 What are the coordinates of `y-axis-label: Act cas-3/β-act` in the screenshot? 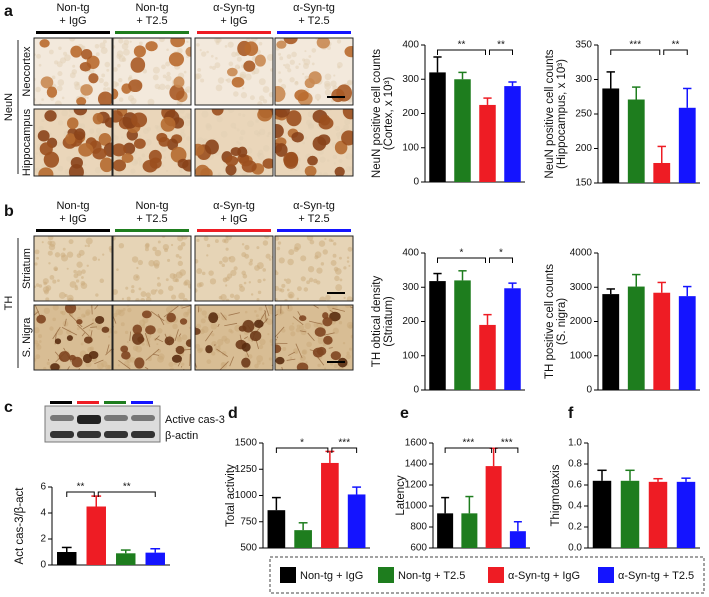 It's located at (20, 526).